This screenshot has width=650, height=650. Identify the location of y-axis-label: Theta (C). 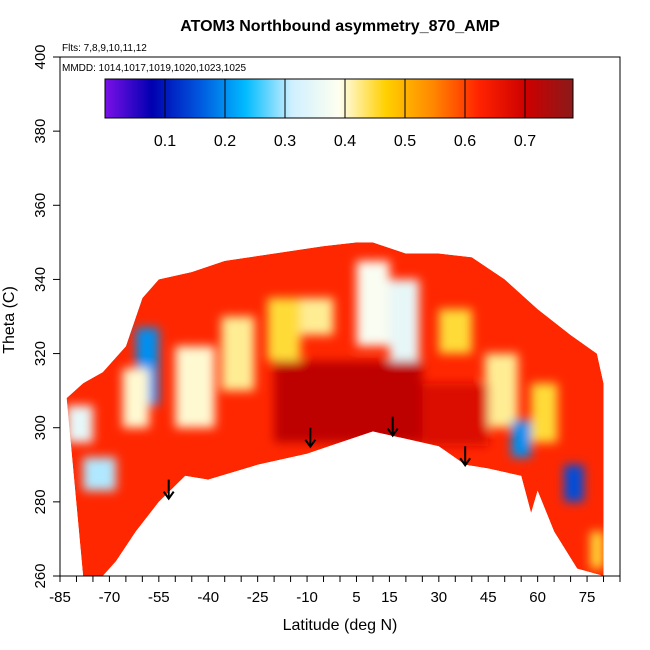
(9, 320).